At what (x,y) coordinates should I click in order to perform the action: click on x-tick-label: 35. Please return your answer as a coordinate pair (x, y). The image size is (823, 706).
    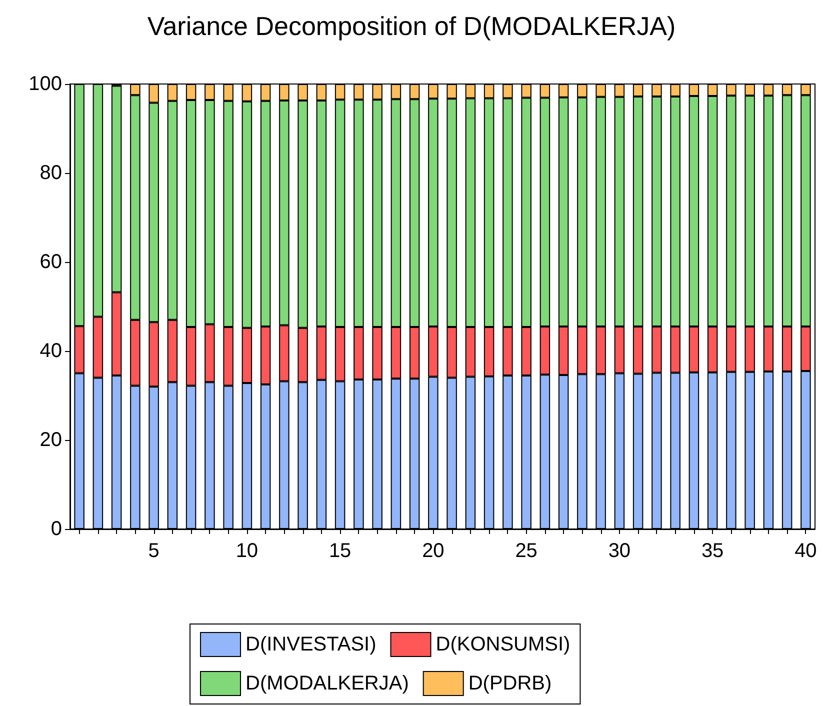
    Looking at the image, I should click on (712, 551).